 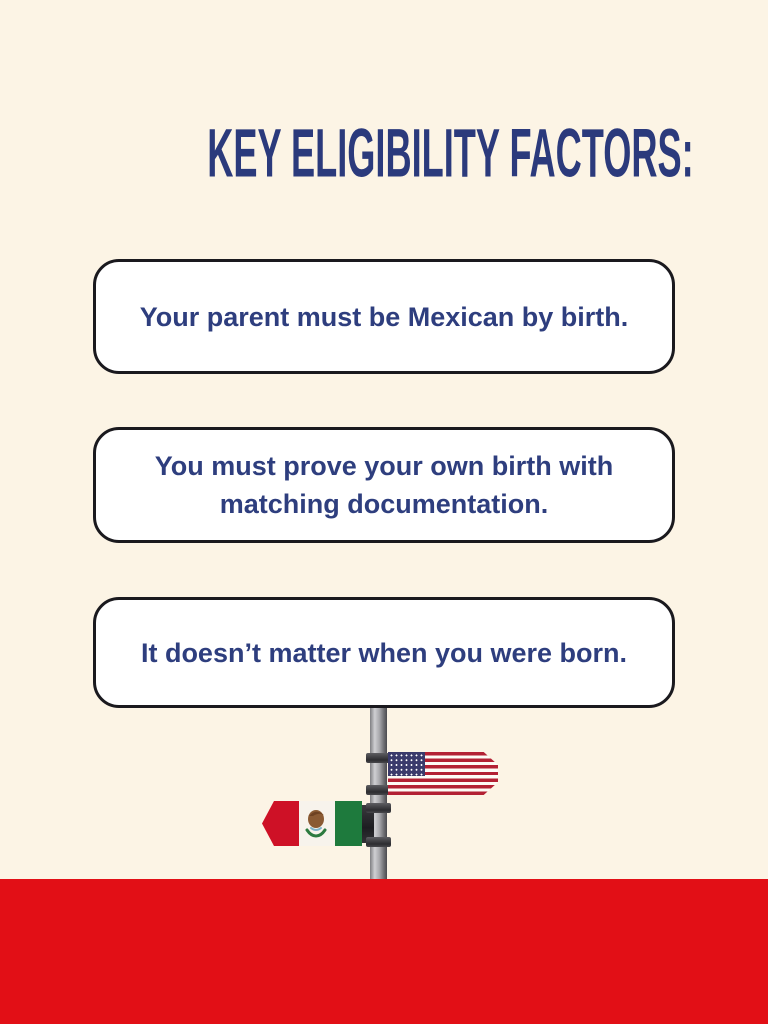 What do you see at coordinates (406, 764) in the screenshot?
I see `us-flag-canton` at bounding box center [406, 764].